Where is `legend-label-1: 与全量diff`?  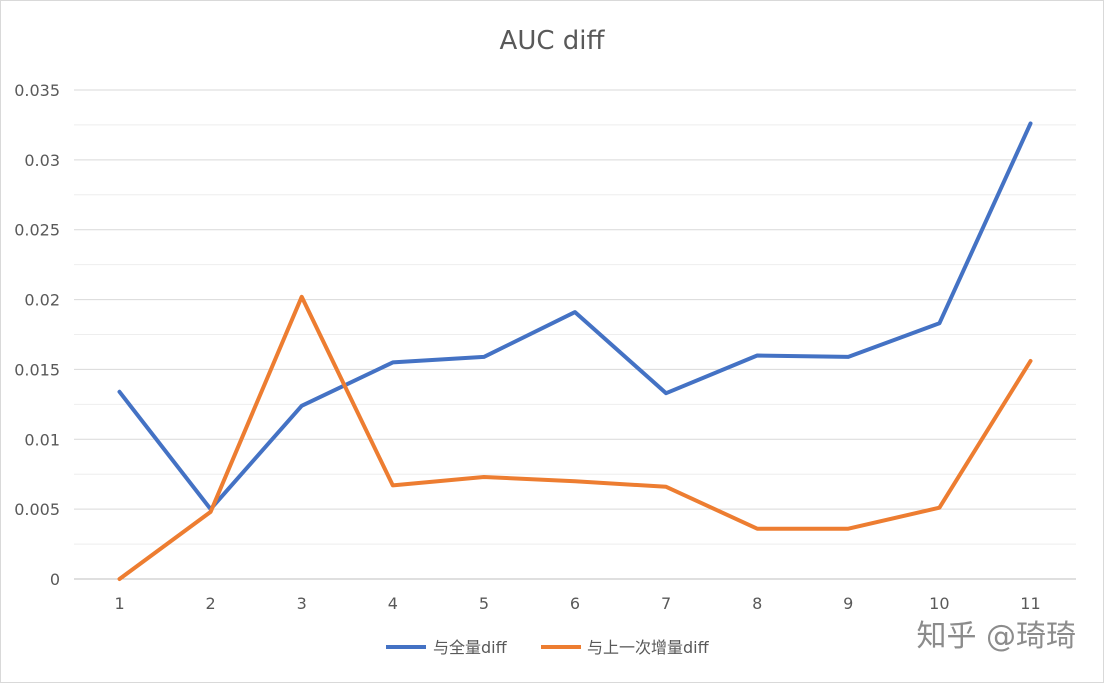
legend-label-1: 与全量diff is located at coordinates (470, 647).